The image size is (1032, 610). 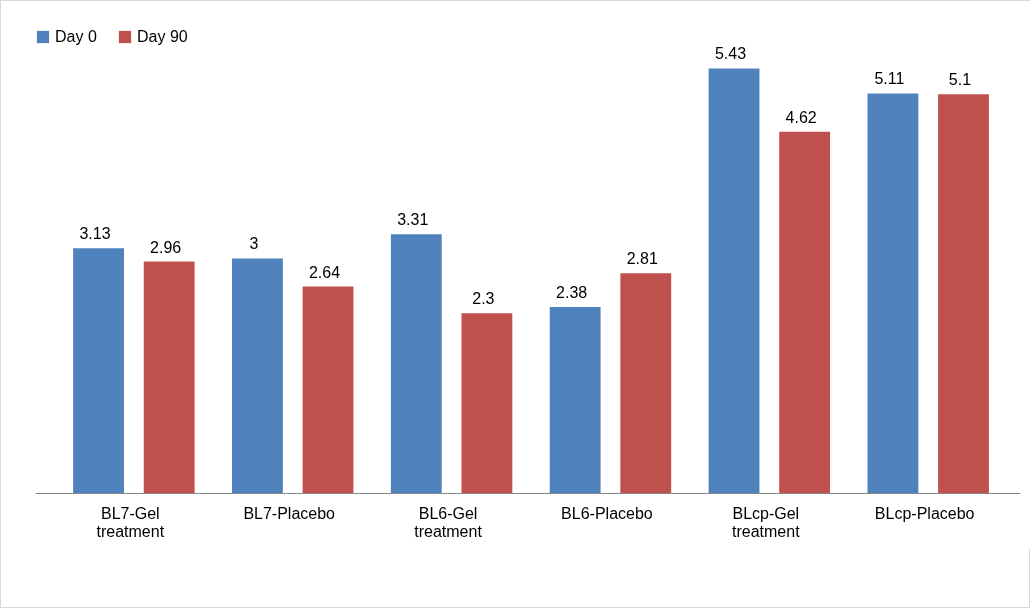 I want to click on data-label: 2.38, so click(x=572, y=292).